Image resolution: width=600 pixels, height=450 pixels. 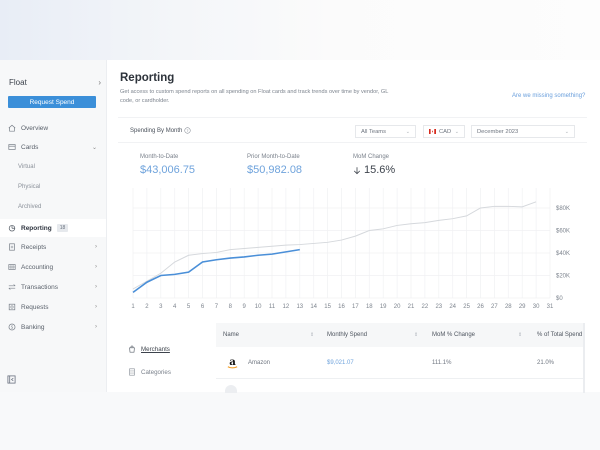 What do you see at coordinates (161, 307) in the screenshot?
I see `x-tick-label: 3` at bounding box center [161, 307].